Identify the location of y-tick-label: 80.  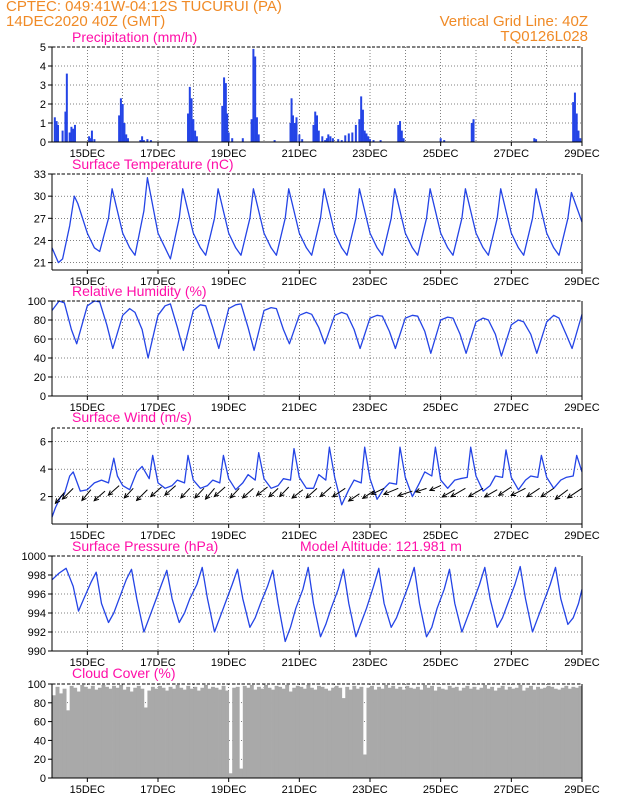
(40, 704).